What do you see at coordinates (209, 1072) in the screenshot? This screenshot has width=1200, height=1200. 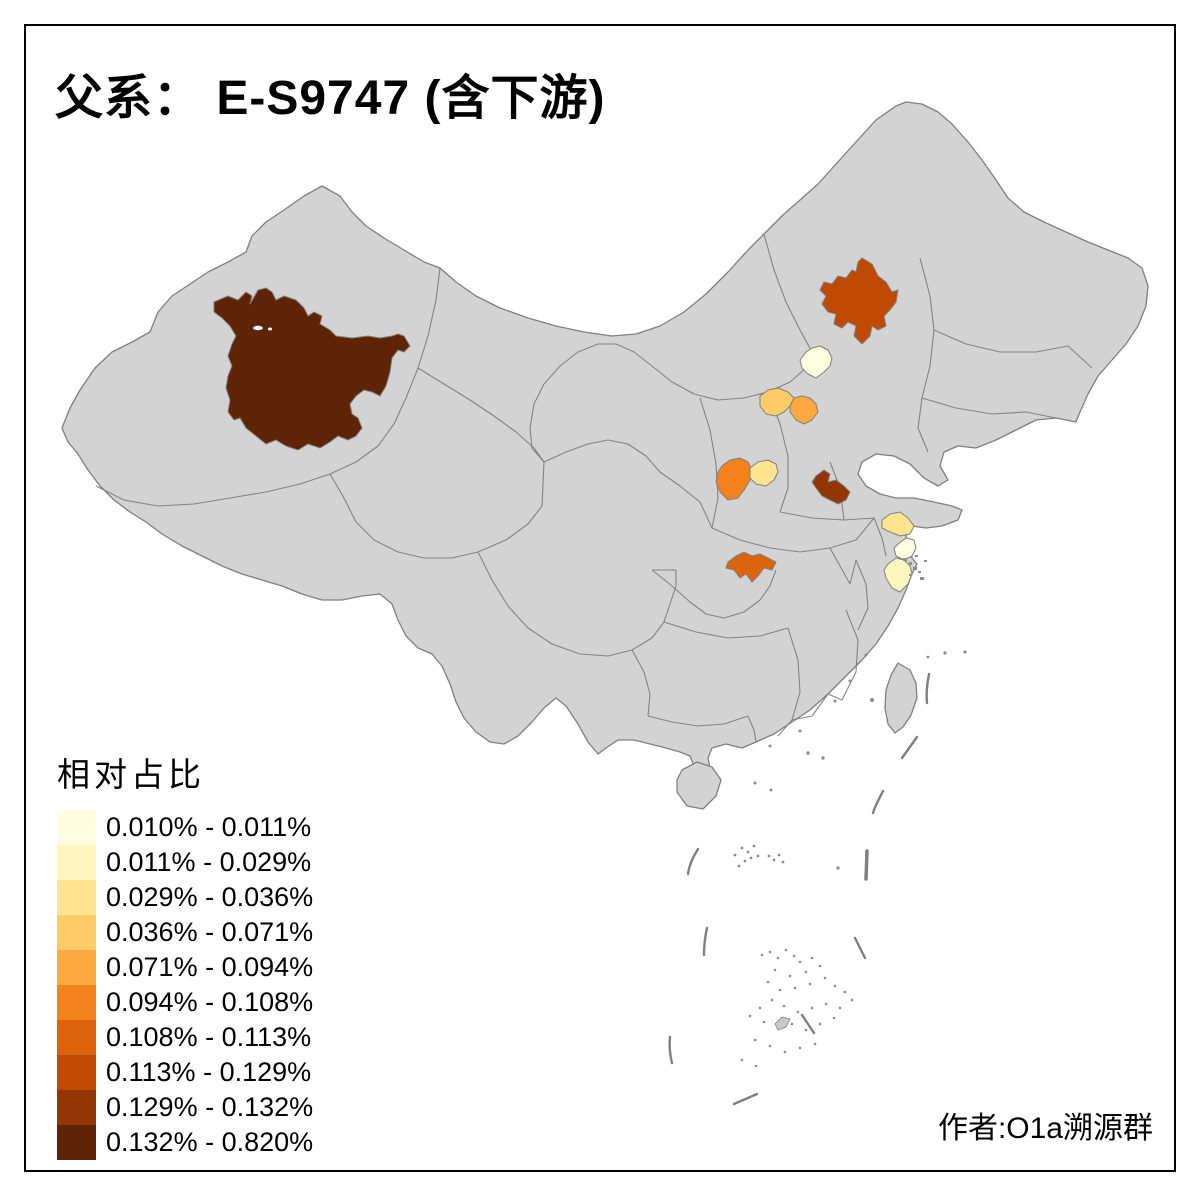 I see `legend-label: 0.113% - 0.129%` at bounding box center [209, 1072].